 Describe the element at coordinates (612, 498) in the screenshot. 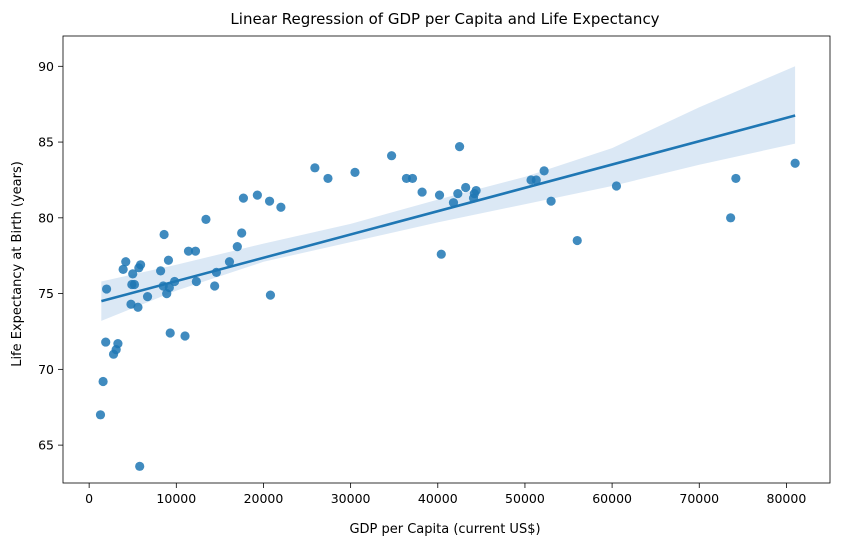

I see `x-tick-label: 60000` at that location.